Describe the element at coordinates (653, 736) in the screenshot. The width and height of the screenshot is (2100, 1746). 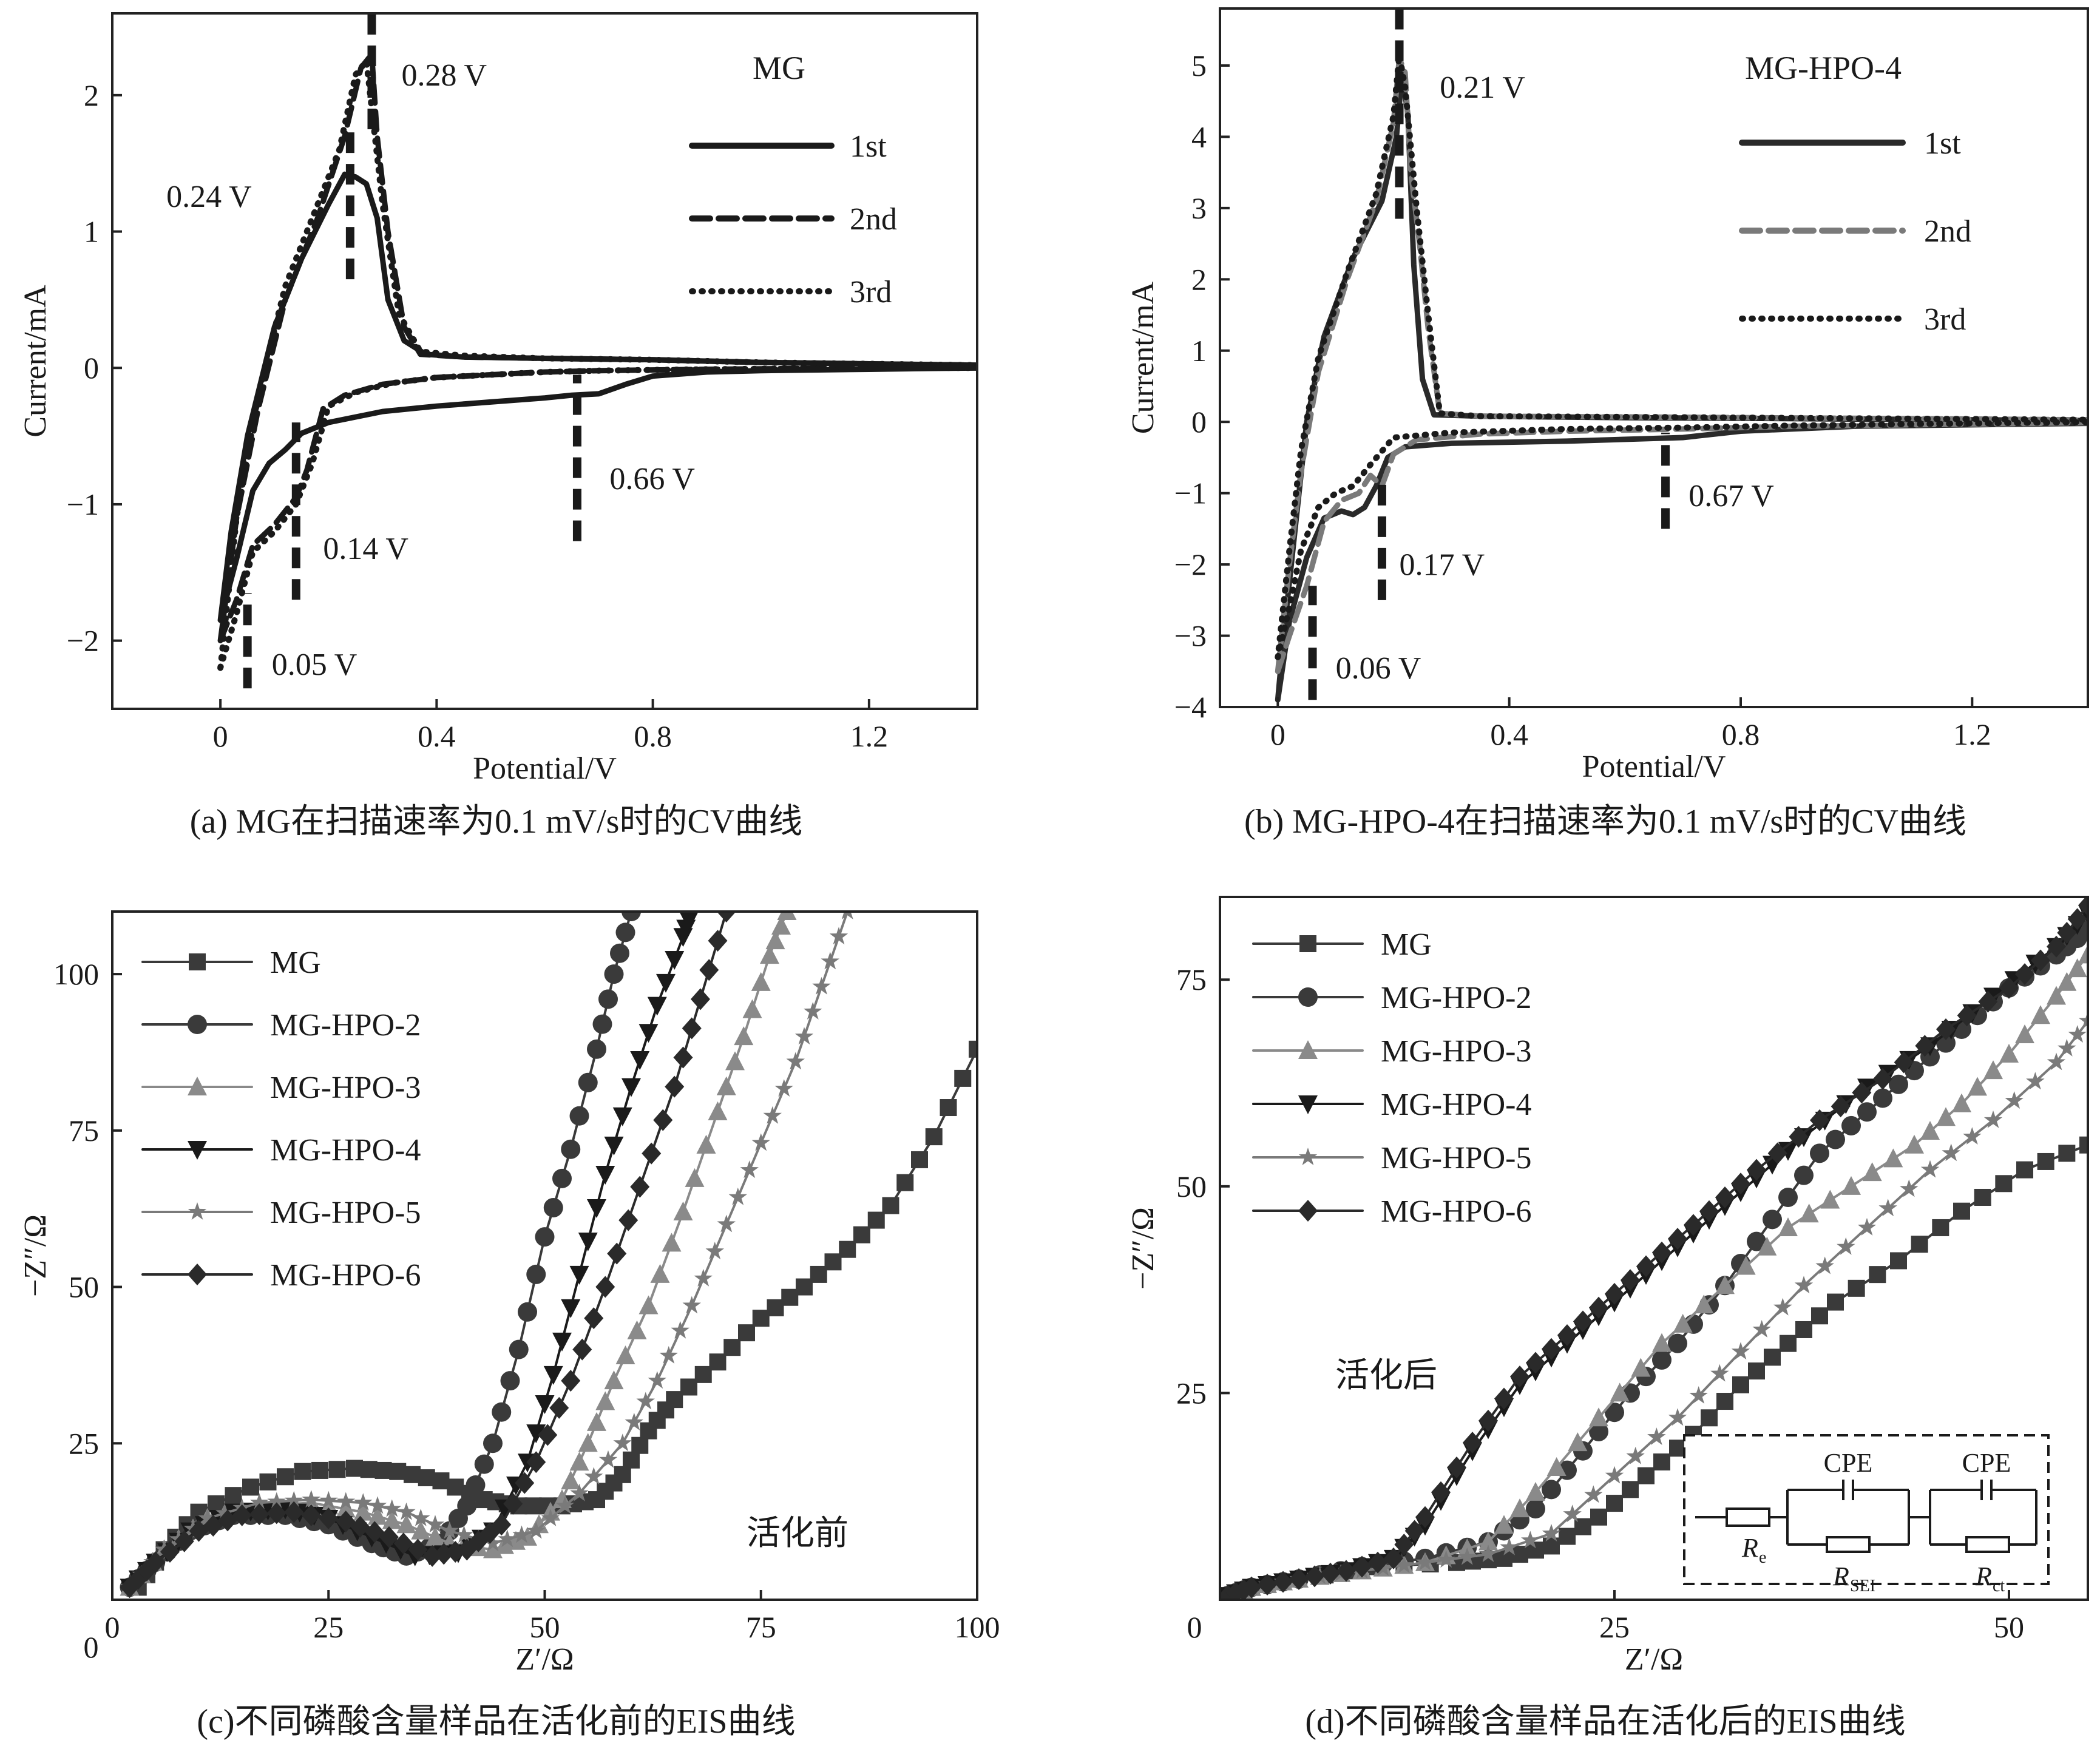
I see `x-tick-label: 0.8` at that location.